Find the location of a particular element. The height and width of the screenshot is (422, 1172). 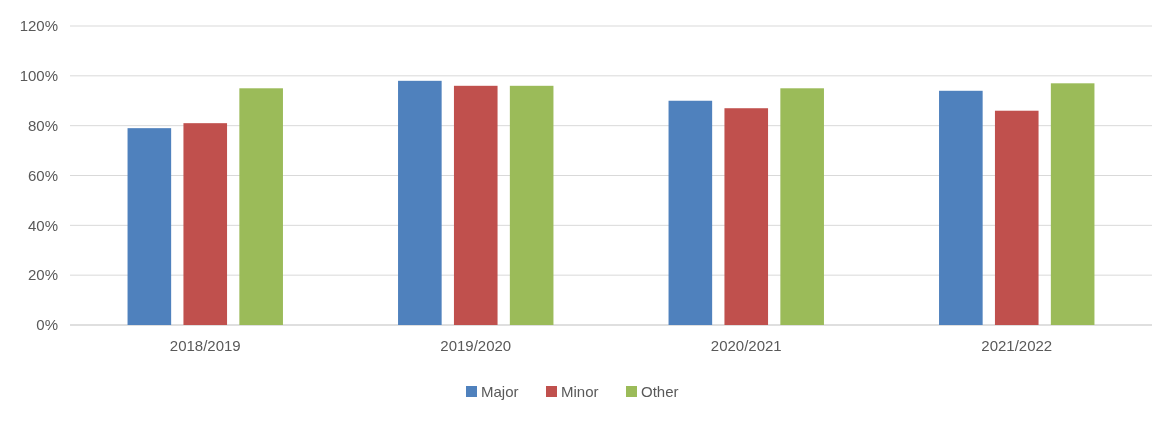

y-tick-label: 20% is located at coordinates (42, 275).